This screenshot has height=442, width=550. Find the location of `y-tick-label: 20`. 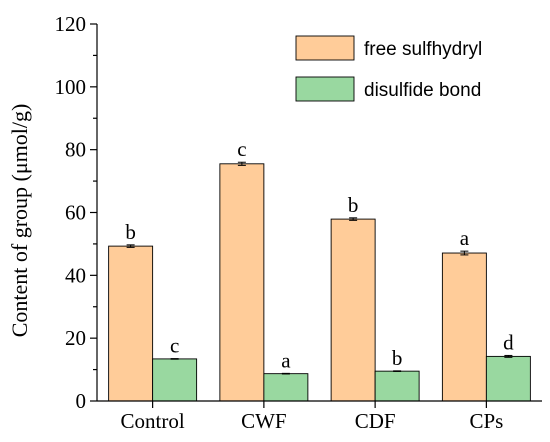

y-tick-label: 20 is located at coordinates (75, 338).